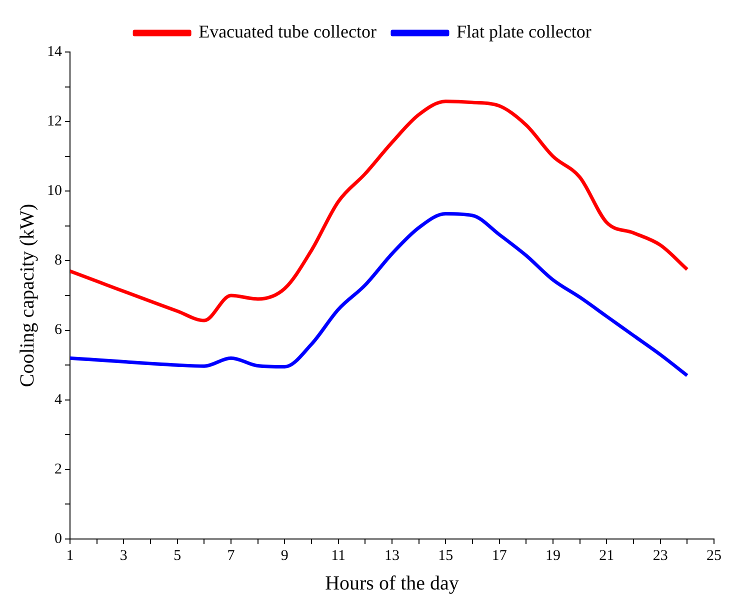 This screenshot has width=736, height=612. What do you see at coordinates (58, 330) in the screenshot?
I see `y-tick-label: 6` at bounding box center [58, 330].